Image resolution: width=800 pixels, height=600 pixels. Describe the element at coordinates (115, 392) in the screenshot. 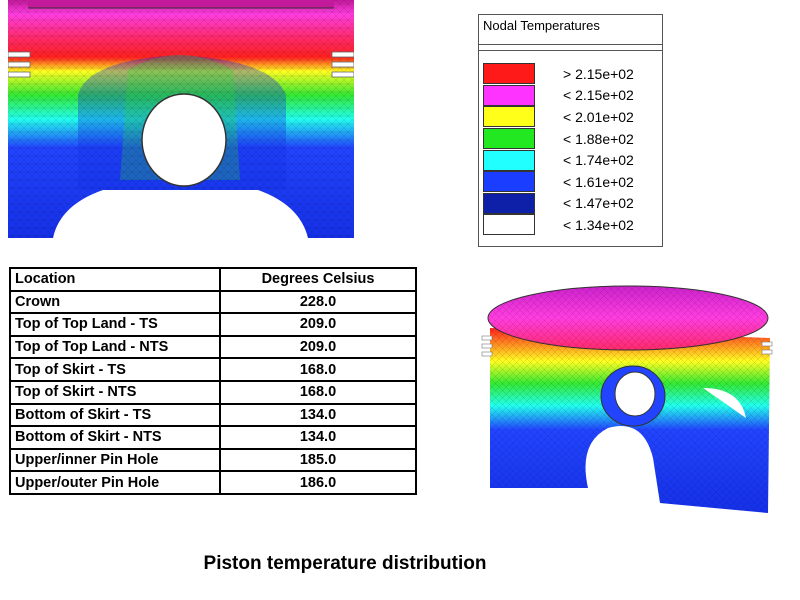

I see `location-cell: Top of Skirt - NTS` at that location.